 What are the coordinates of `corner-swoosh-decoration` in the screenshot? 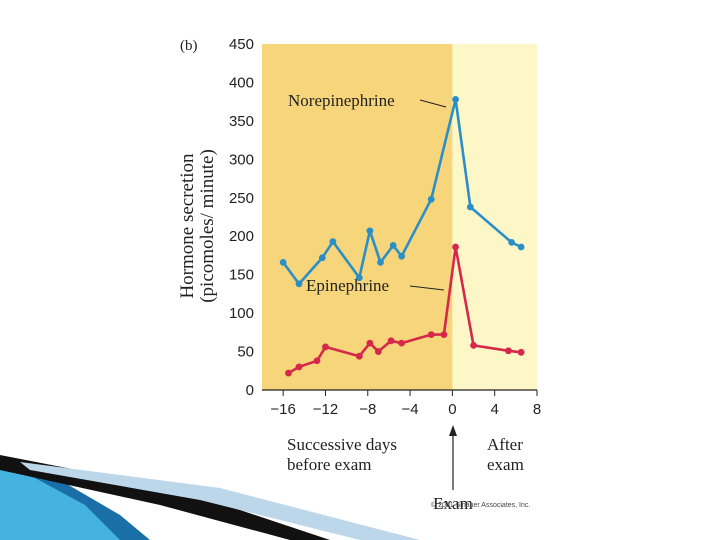 It's located at (210, 497).